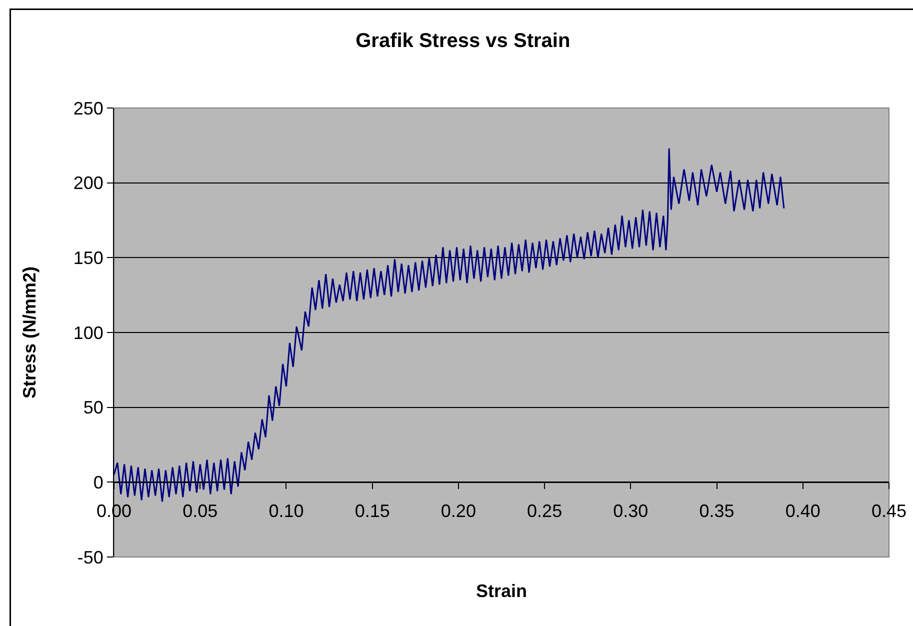 Image resolution: width=913 pixels, height=626 pixels. I want to click on x-tick-label: 0.25, so click(544, 510).